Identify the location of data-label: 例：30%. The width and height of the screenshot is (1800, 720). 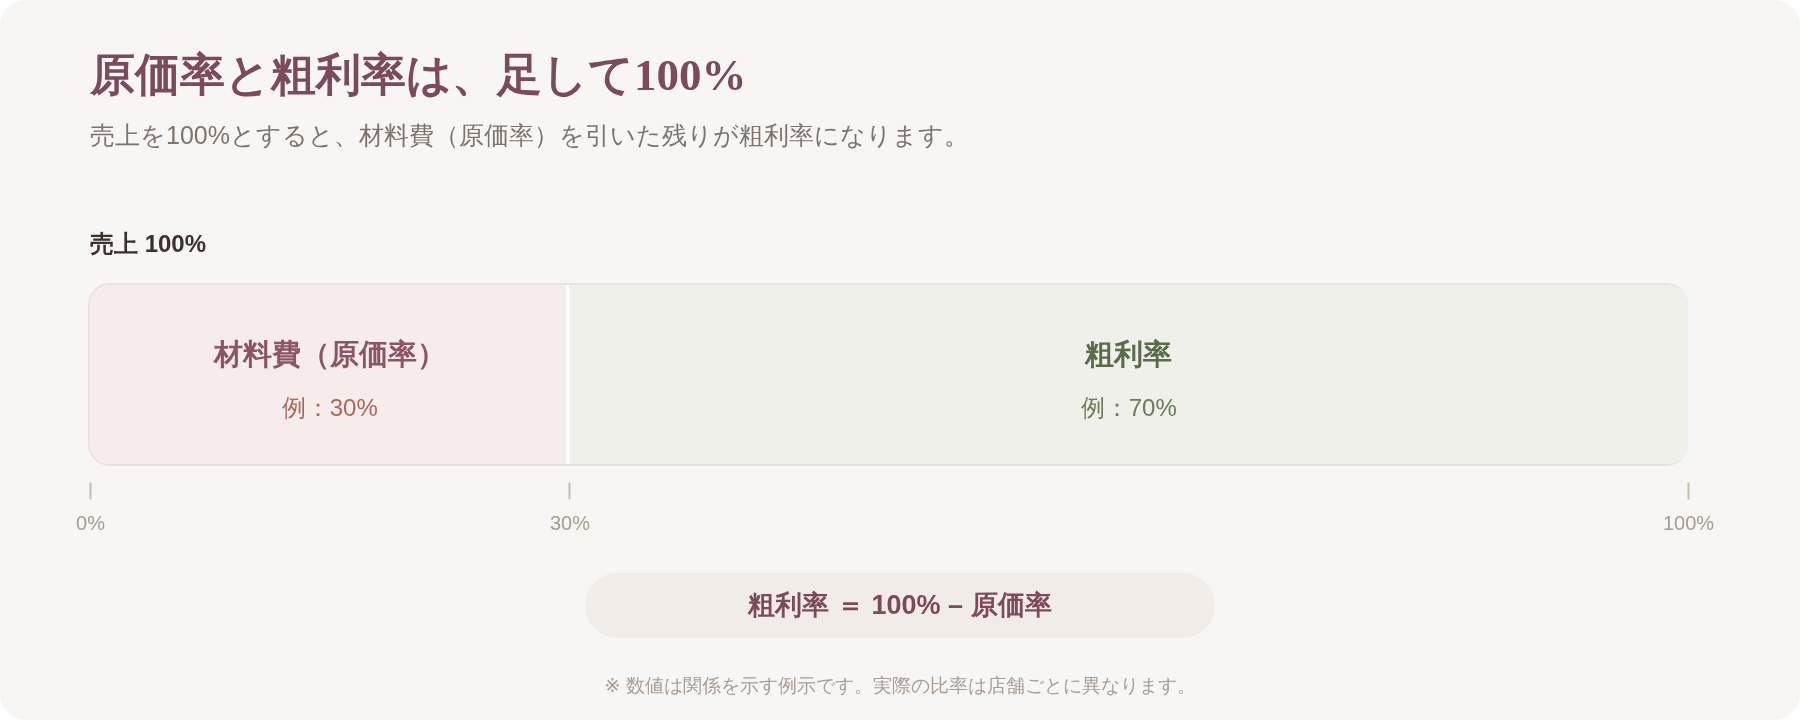
(329, 407).